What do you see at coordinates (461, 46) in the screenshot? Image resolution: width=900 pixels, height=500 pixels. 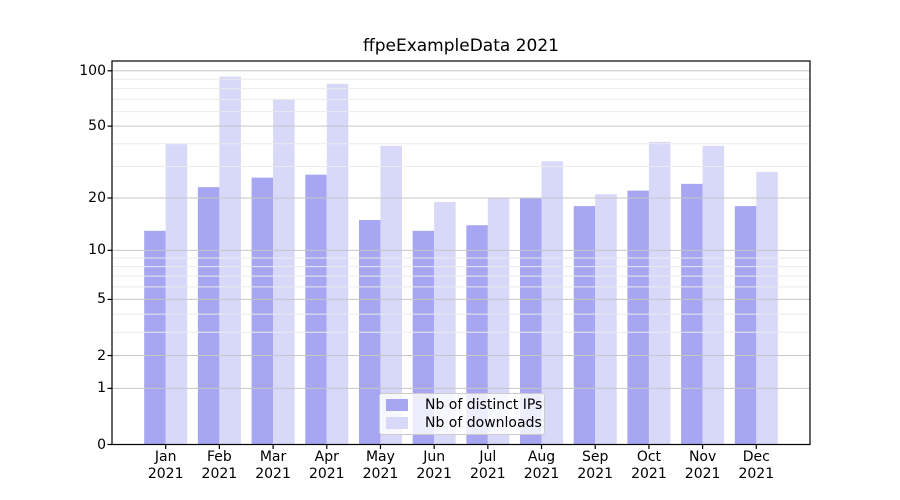 I see `chart-title: ffpeExampleData 2021` at bounding box center [461, 46].